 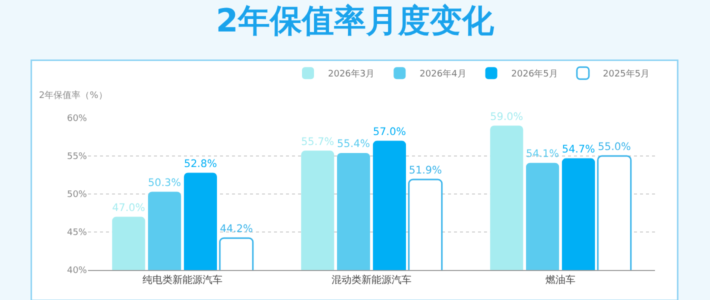 What do you see at coordinates (507, 116) in the screenshot?
I see `data-label: 59.0%` at bounding box center [507, 116].